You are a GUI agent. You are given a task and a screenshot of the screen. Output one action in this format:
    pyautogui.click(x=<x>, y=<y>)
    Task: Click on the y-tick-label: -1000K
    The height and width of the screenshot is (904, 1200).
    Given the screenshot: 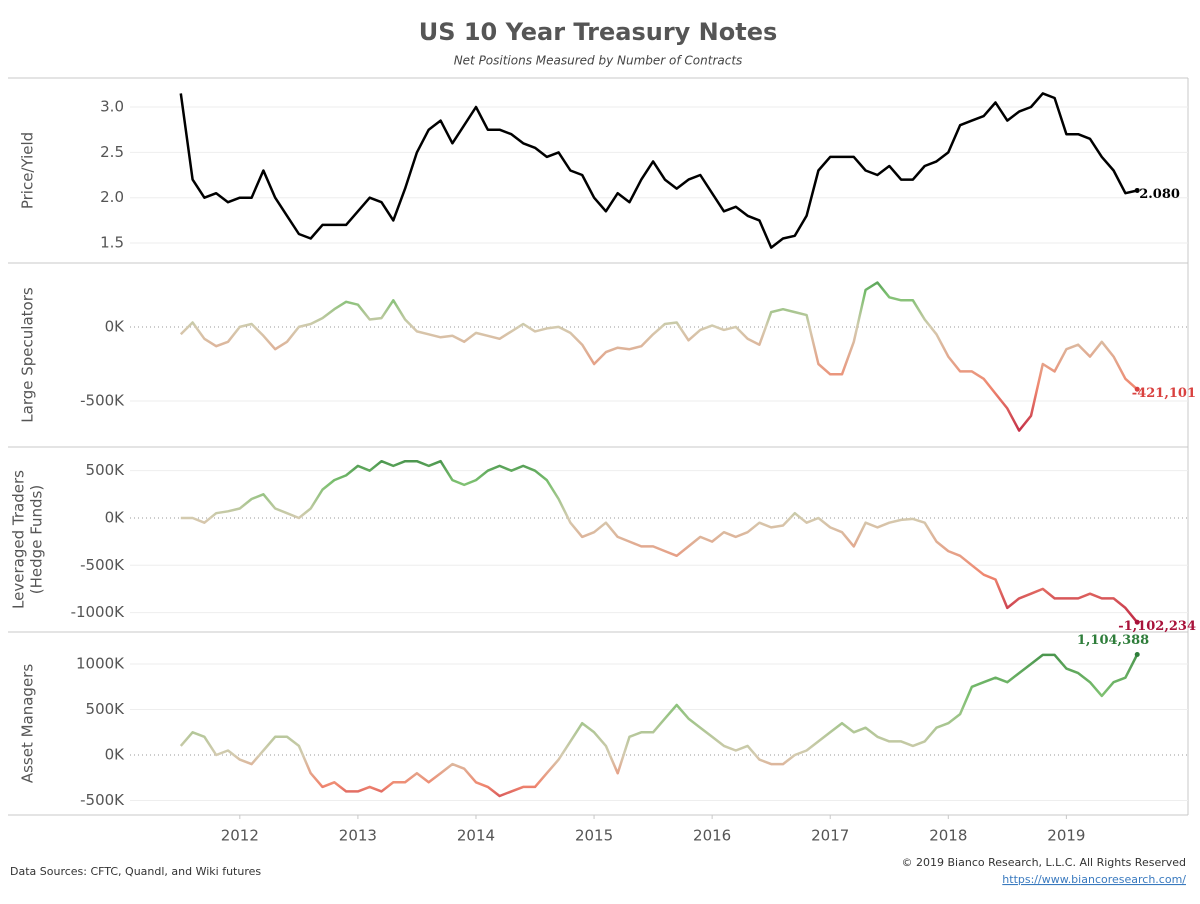 What is the action you would take?
    pyautogui.click(x=98, y=612)
    